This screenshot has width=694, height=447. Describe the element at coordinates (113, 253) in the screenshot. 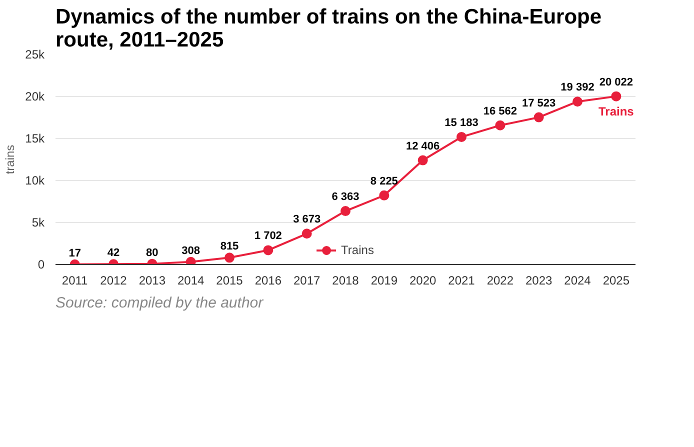

I see `data-label: 42` at that location.